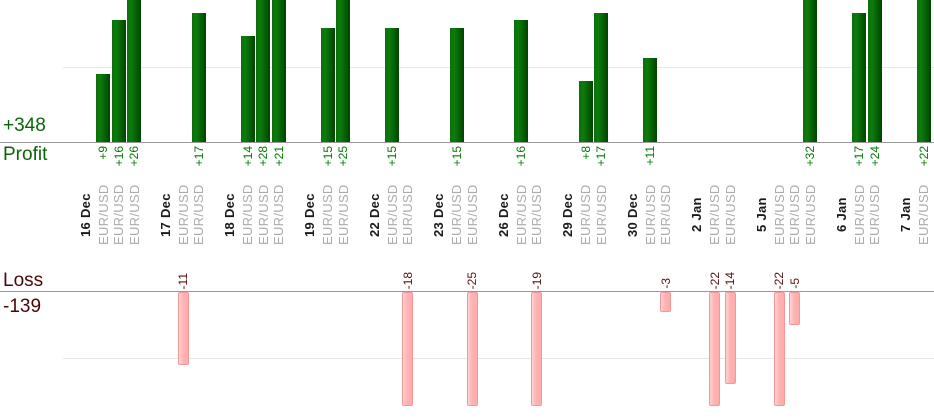 This screenshot has width=934, height=420. I want to click on loss-value-label: -25, so click(472, 280).